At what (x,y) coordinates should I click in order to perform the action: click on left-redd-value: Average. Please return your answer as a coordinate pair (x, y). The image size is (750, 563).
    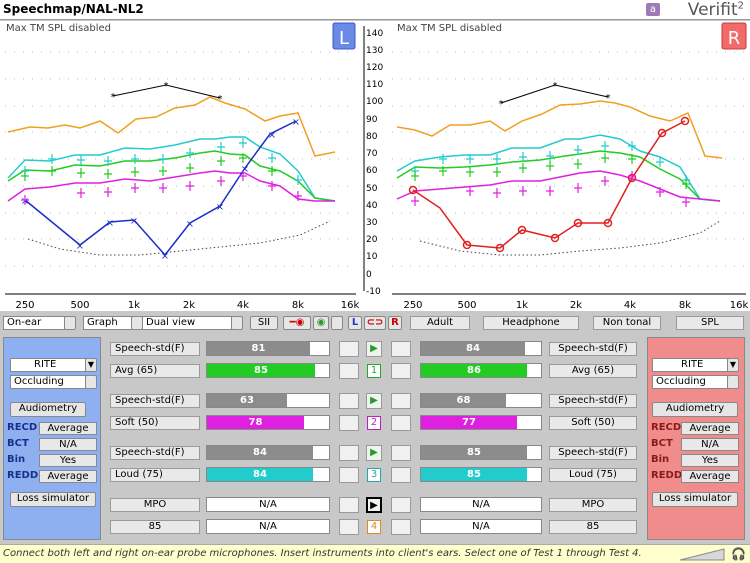
    Looking at the image, I should click on (68, 476).